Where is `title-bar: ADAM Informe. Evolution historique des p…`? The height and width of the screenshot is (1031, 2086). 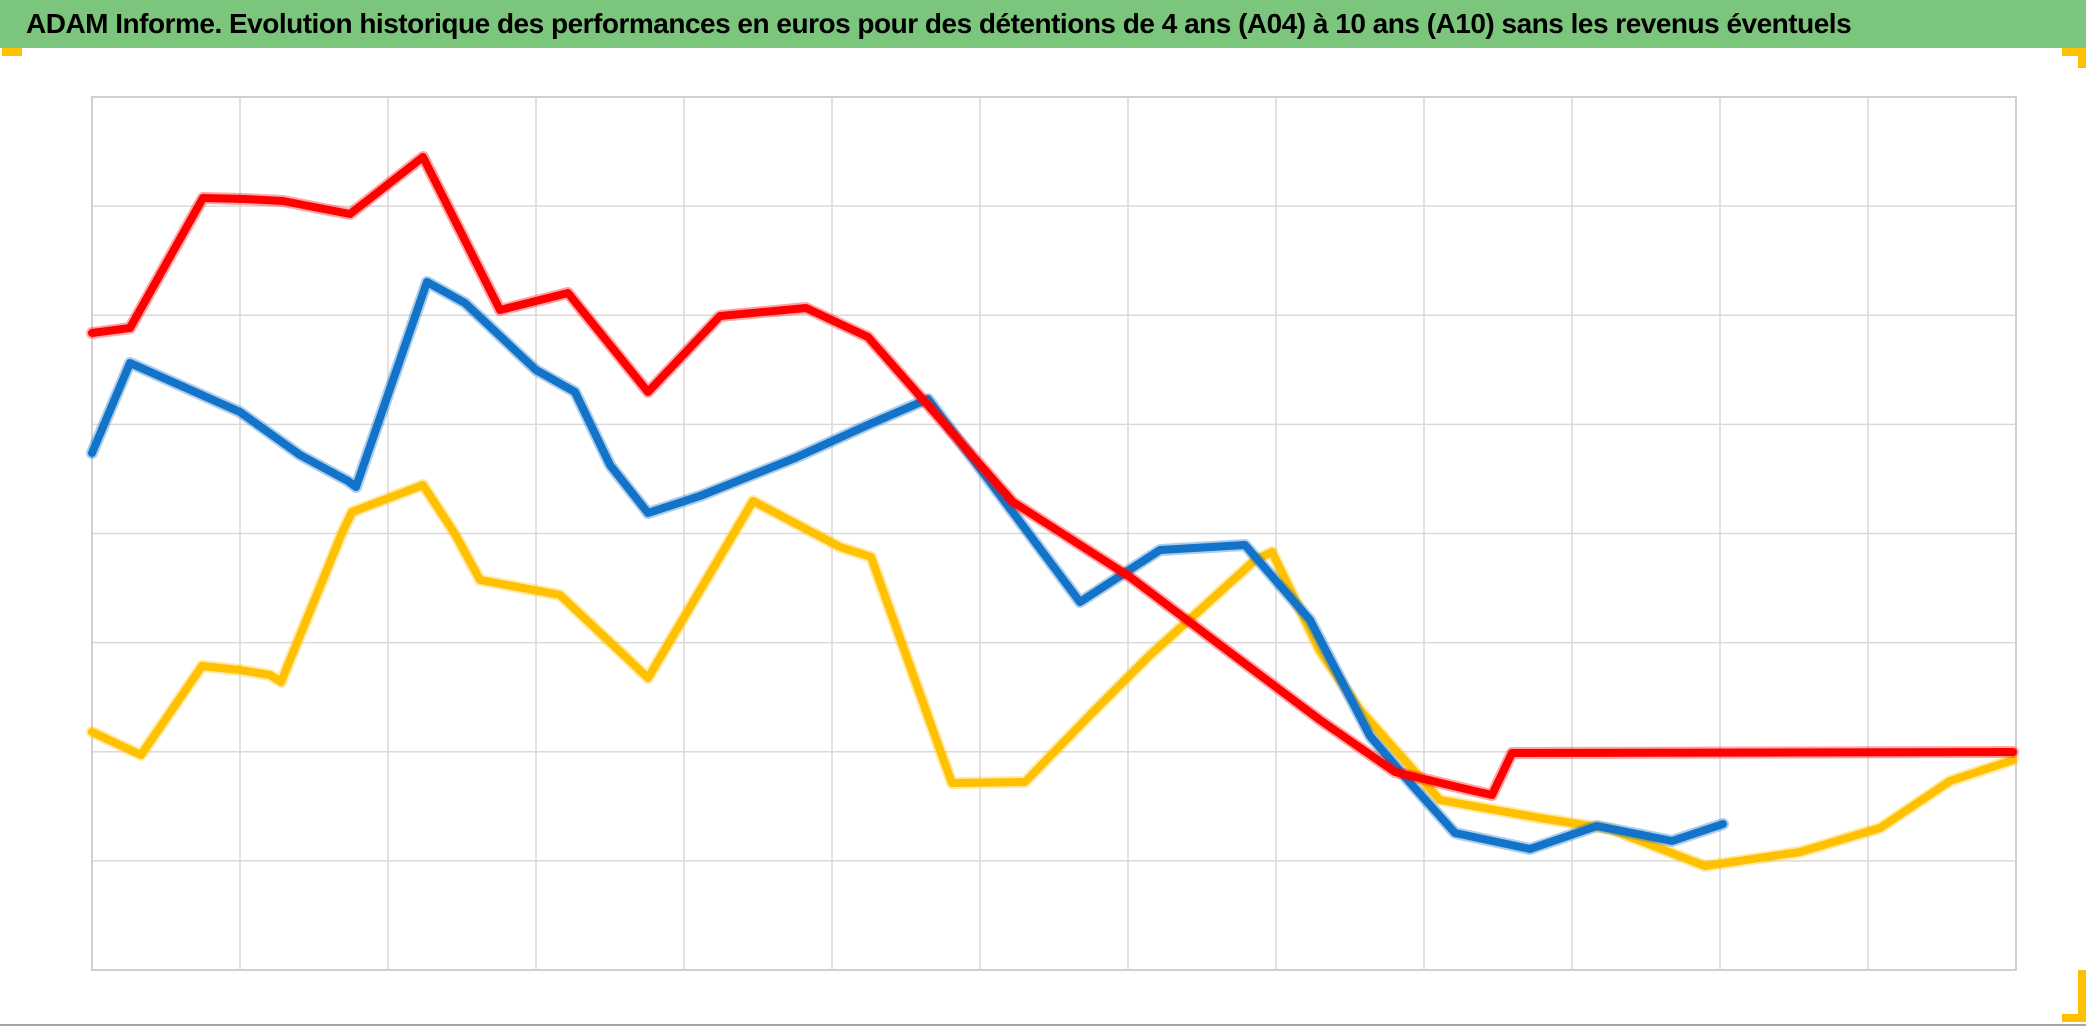
title-bar: ADAM Informe. Evolution historique des p… is located at coordinates (1043, 24).